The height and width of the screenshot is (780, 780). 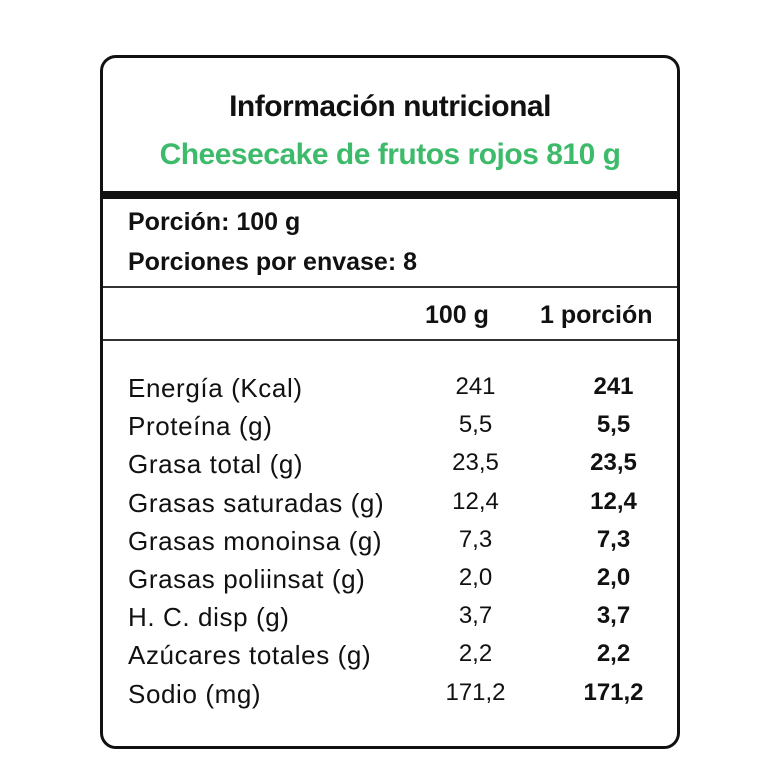 What do you see at coordinates (475, 654) in the screenshot?
I see `value-per-100g: 2,2` at bounding box center [475, 654].